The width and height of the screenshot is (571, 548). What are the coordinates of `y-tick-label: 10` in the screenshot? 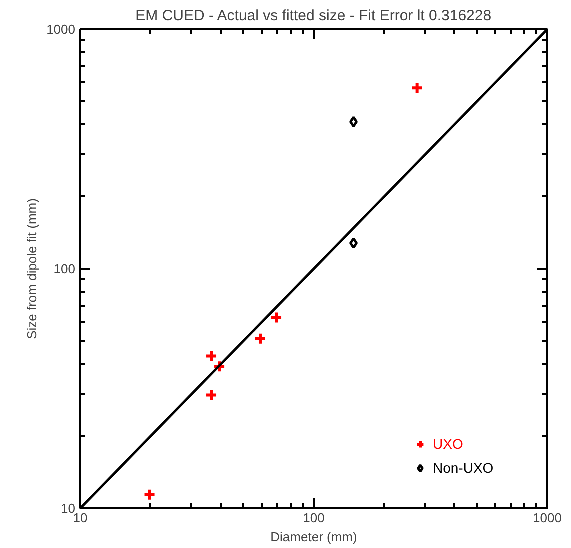 It's located at (68, 508).